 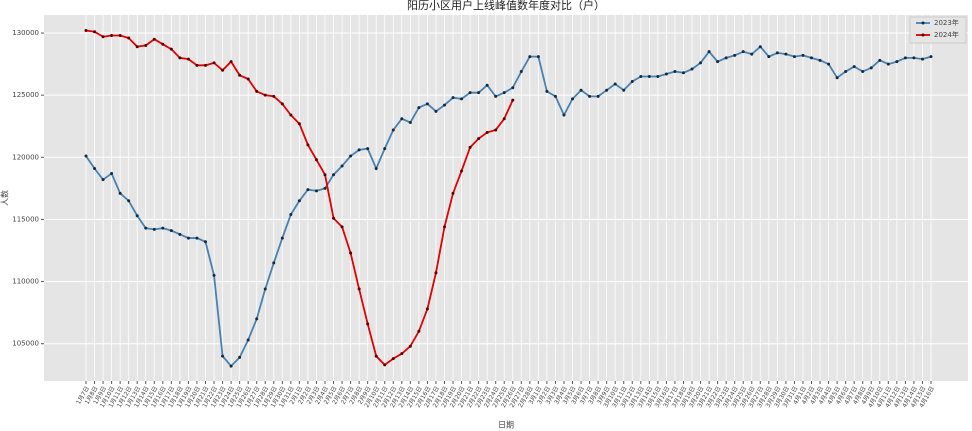 I want to click on legend-marker, so click(x=923, y=23).